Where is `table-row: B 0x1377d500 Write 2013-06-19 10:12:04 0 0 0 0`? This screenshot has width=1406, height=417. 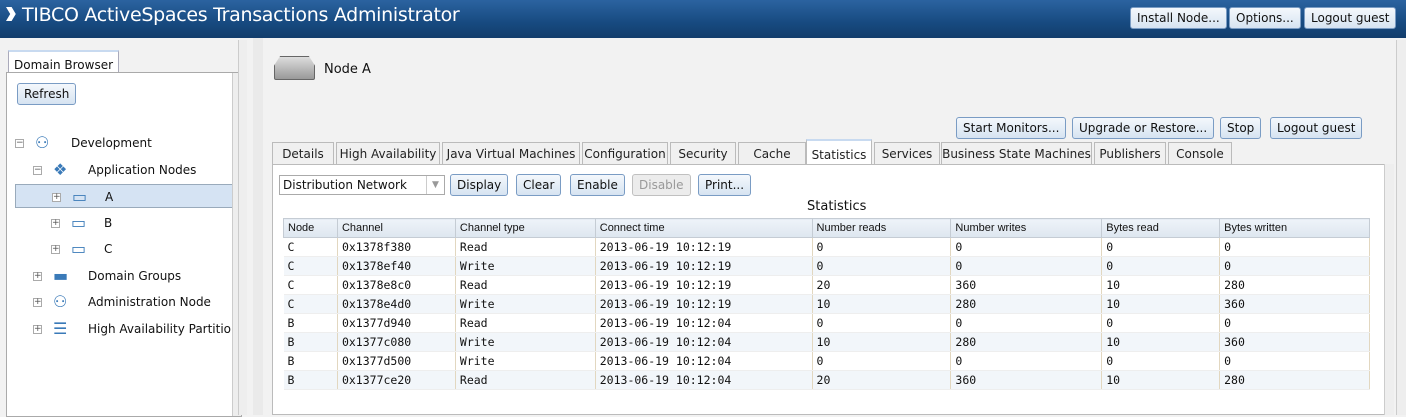
table-row: B 0x1377d500 Write 2013-06-19 10:12:04 0 0 0 0 is located at coordinates (826, 361).